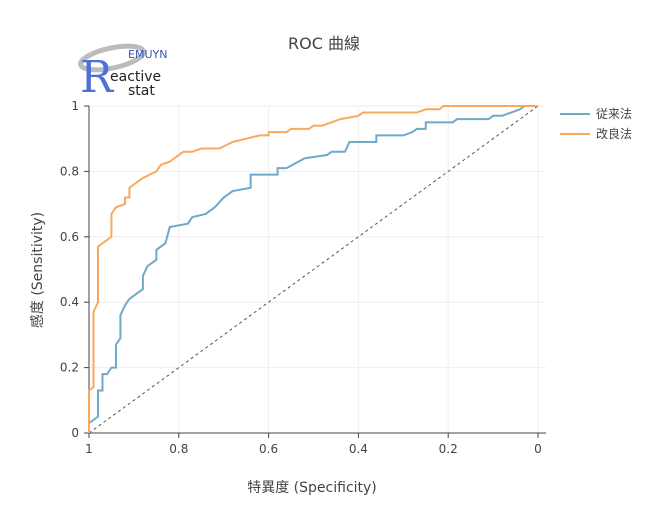 This screenshot has width=650, height=524. Describe the element at coordinates (37, 270) in the screenshot. I see `y-axis-label: 感度 (Sensitivity)` at that location.